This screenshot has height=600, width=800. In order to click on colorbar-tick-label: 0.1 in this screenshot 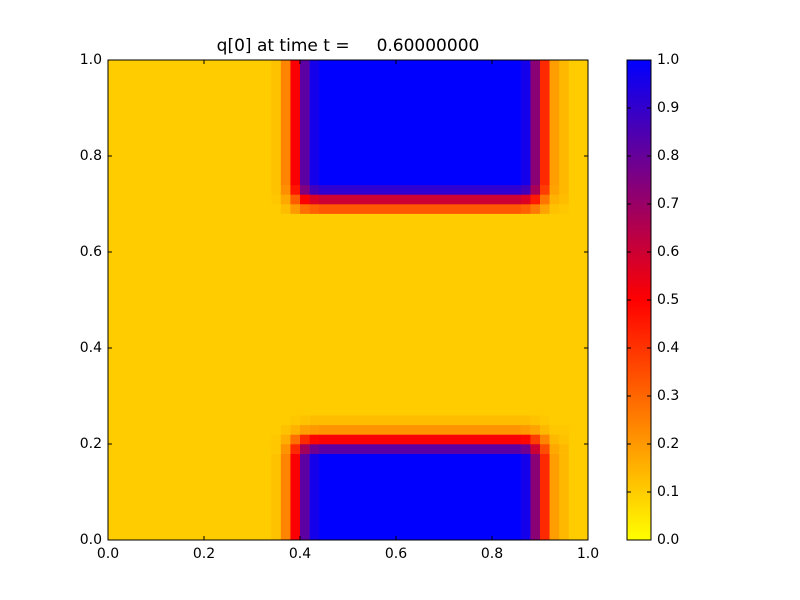, I will do `click(668, 492)`.